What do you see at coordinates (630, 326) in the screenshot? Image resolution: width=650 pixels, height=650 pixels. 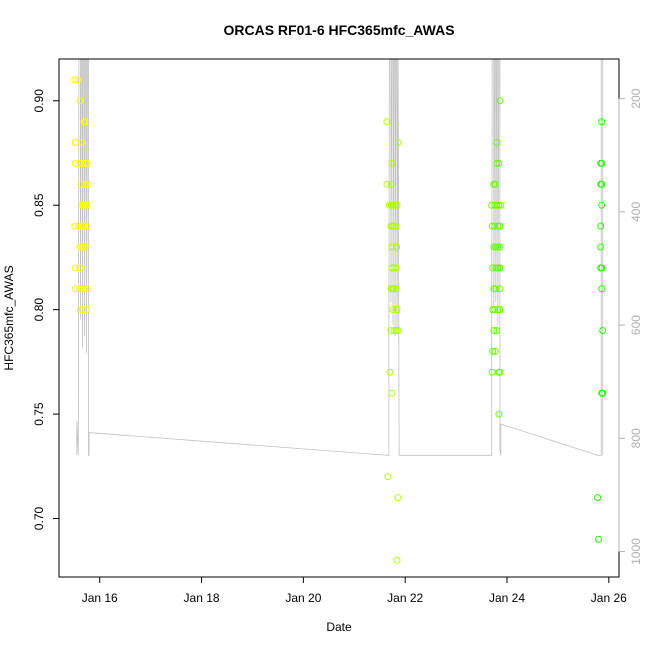 I see `y-axis-right: 200 400 600 800 1000` at bounding box center [630, 326].